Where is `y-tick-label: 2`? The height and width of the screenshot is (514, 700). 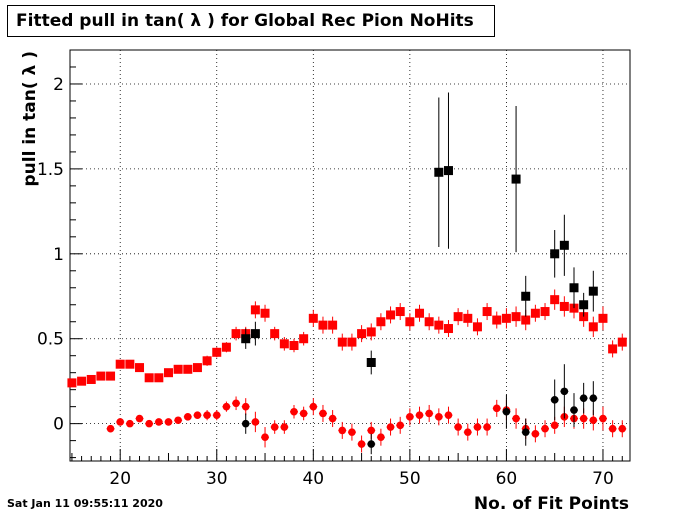
y-tick-label: 2 is located at coordinates (58, 85).